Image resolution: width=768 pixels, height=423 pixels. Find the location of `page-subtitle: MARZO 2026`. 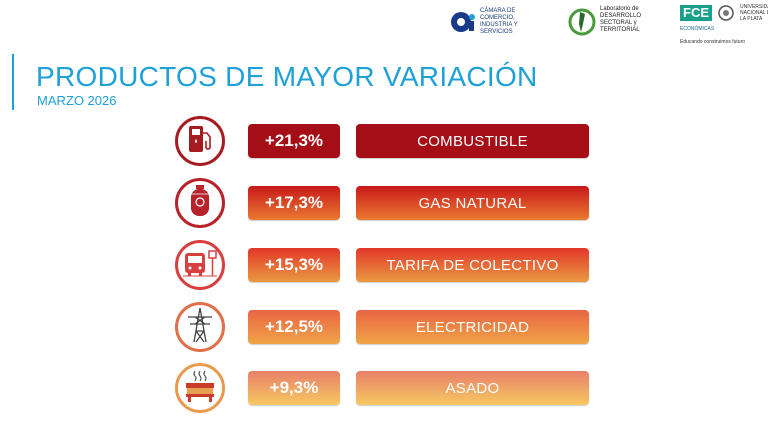

page-subtitle: MARZO 2026 is located at coordinates (77, 100).